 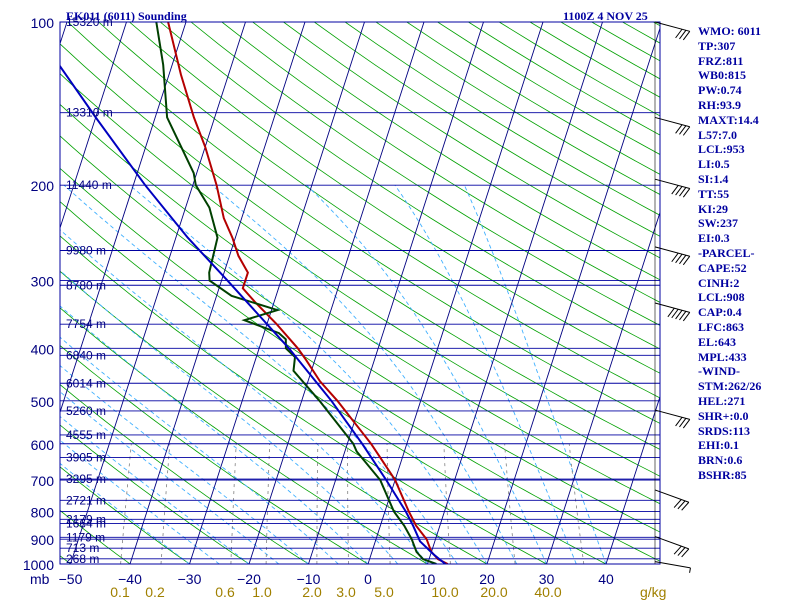 What do you see at coordinates (728, 119) in the screenshot?
I see `index-item: MAXT:14.4` at bounding box center [728, 119].